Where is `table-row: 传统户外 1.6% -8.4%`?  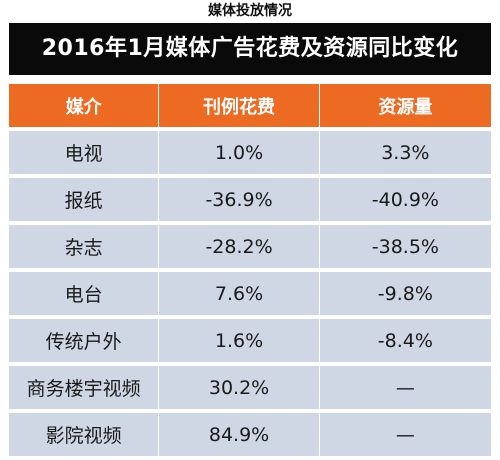
table-row: 传统户外 1.6% -8.4% is located at coordinates (250, 340).